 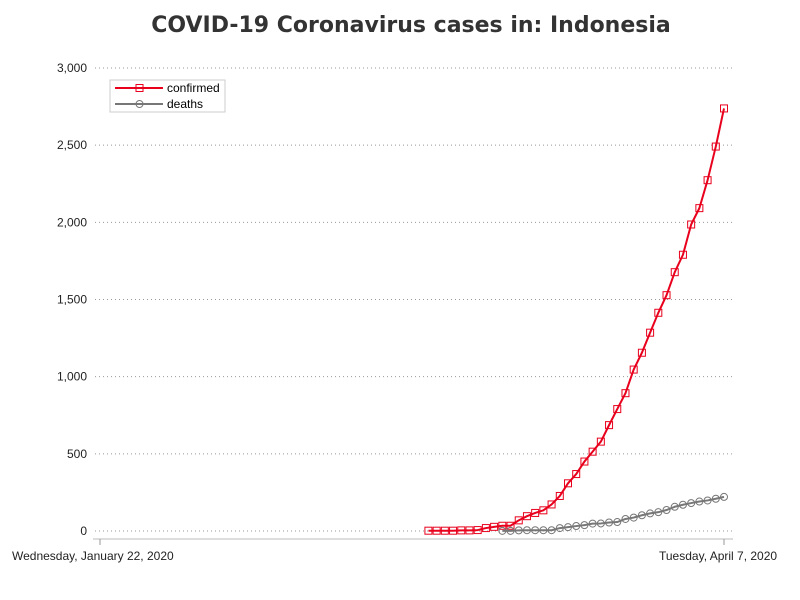 I want to click on chart-title: COVID-19 Coronavirus cases in: Indonesia, so click(x=411, y=25).